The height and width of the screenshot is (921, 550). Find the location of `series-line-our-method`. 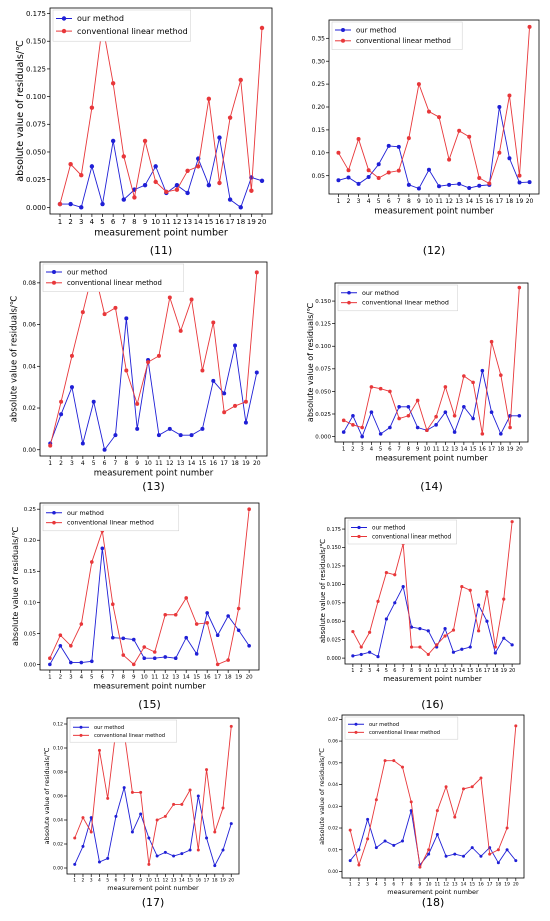

series-line-our-method is located at coordinates (153, 827).